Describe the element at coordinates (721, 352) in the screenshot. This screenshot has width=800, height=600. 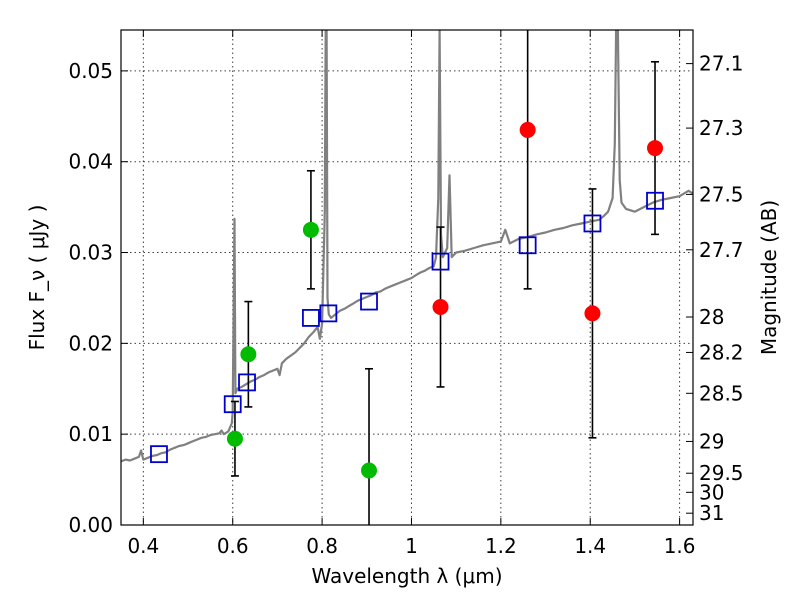
I see `y2-tick-label: 28.2` at that location.